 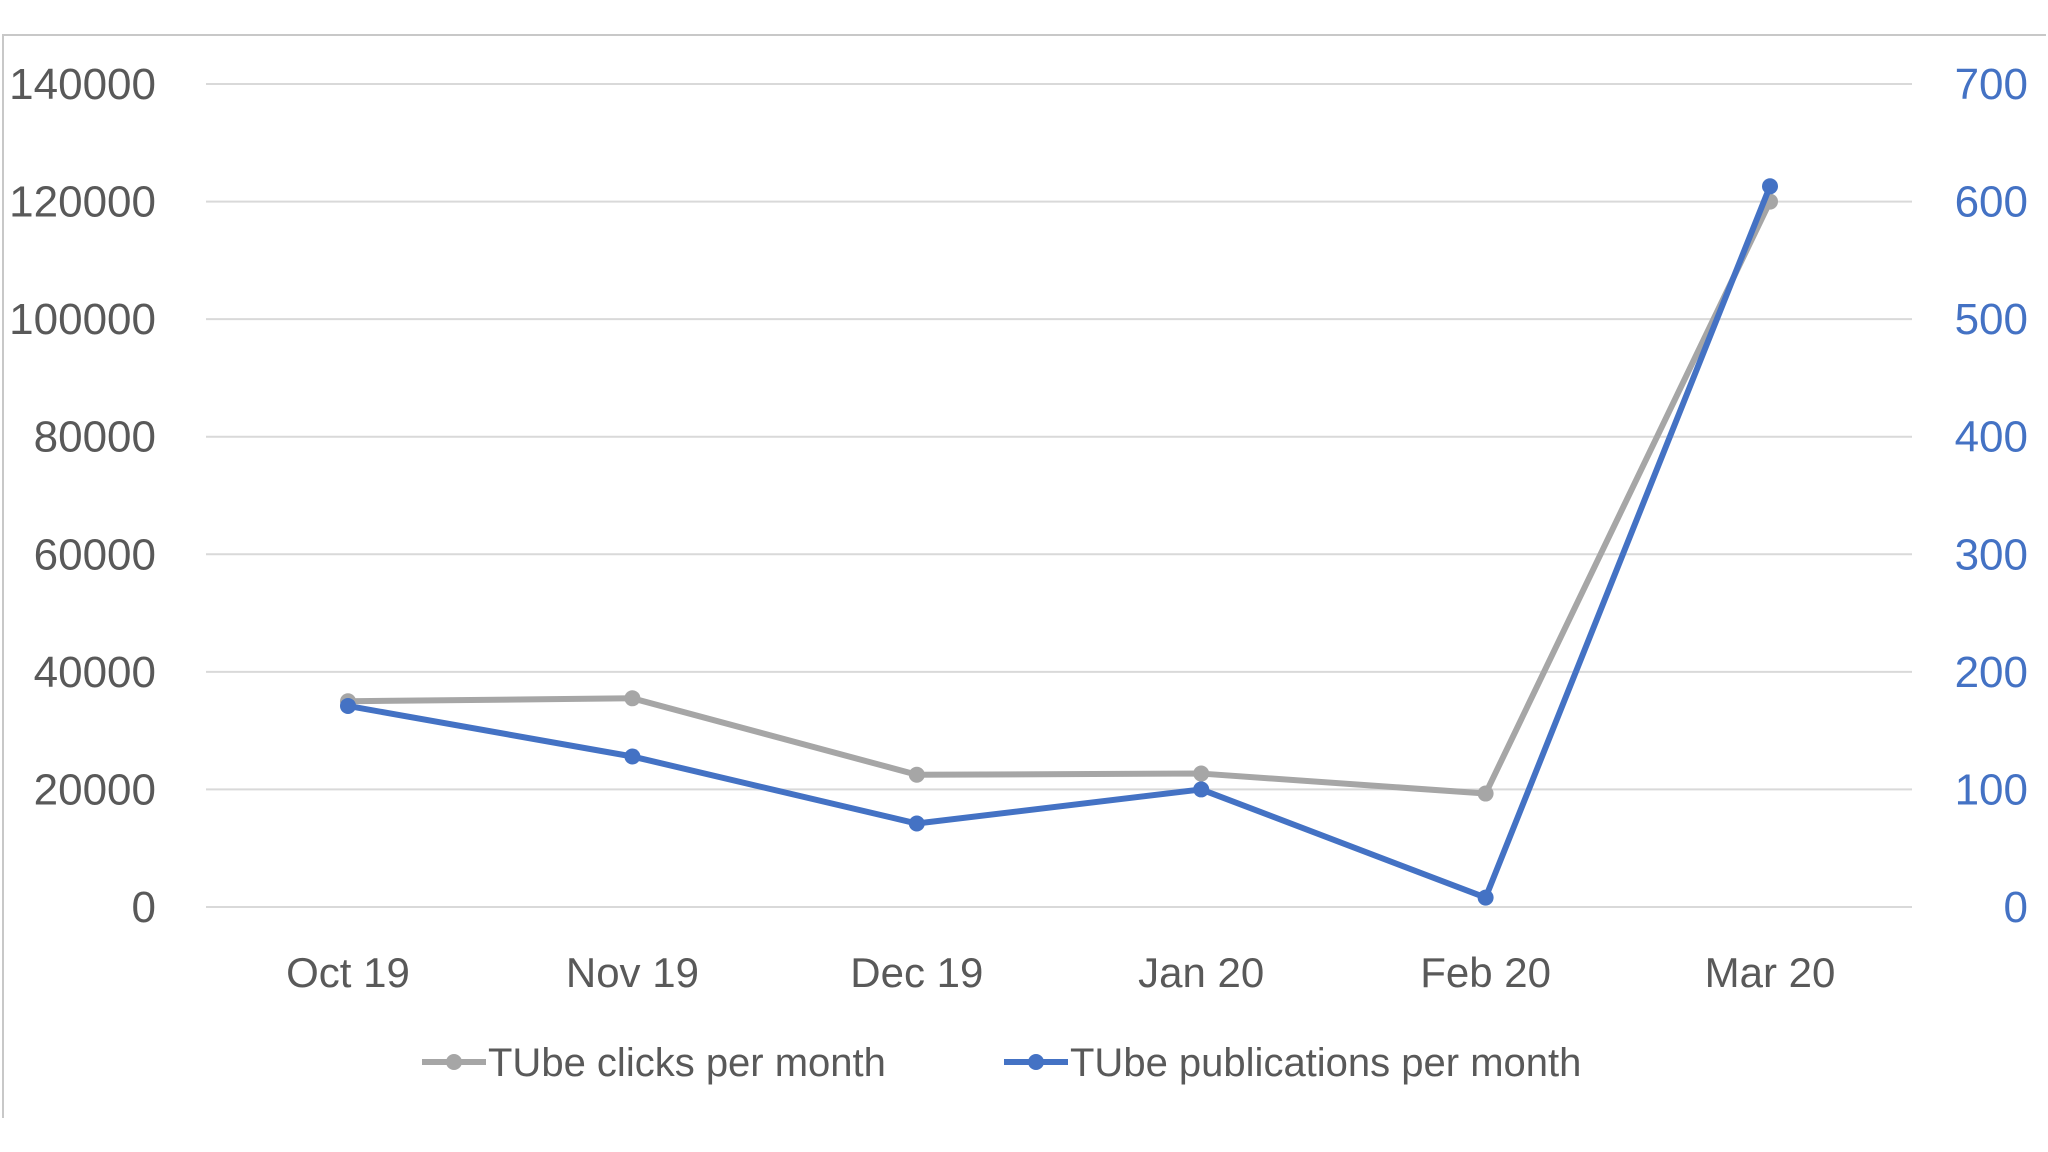 What do you see at coordinates (1991, 789) in the screenshot?
I see `right-tick-label: 100` at bounding box center [1991, 789].